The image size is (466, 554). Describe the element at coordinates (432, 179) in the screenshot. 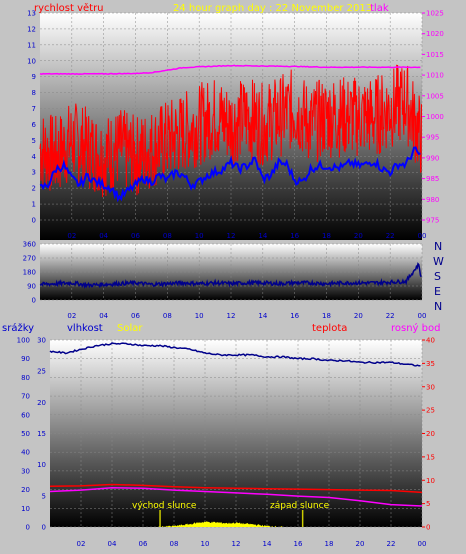

I see `pressure-tick-label: 985` at that location.